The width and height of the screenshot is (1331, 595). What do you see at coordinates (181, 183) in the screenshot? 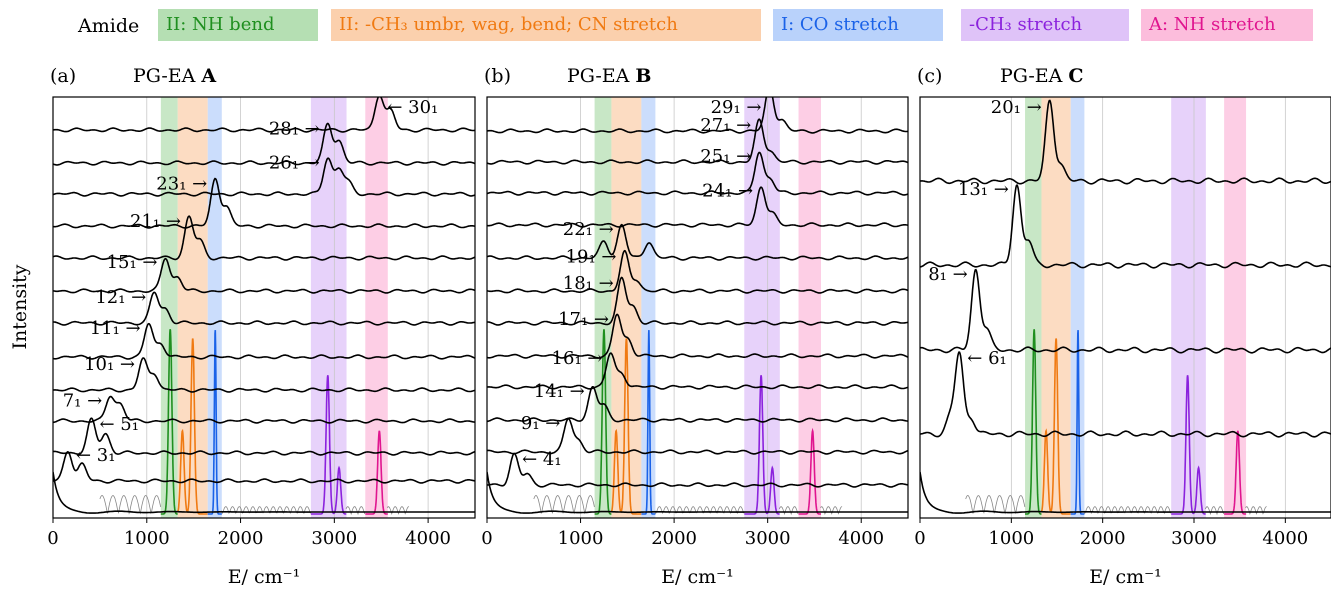
I see `spectrum-label: 23₁ →` at bounding box center [181, 183].